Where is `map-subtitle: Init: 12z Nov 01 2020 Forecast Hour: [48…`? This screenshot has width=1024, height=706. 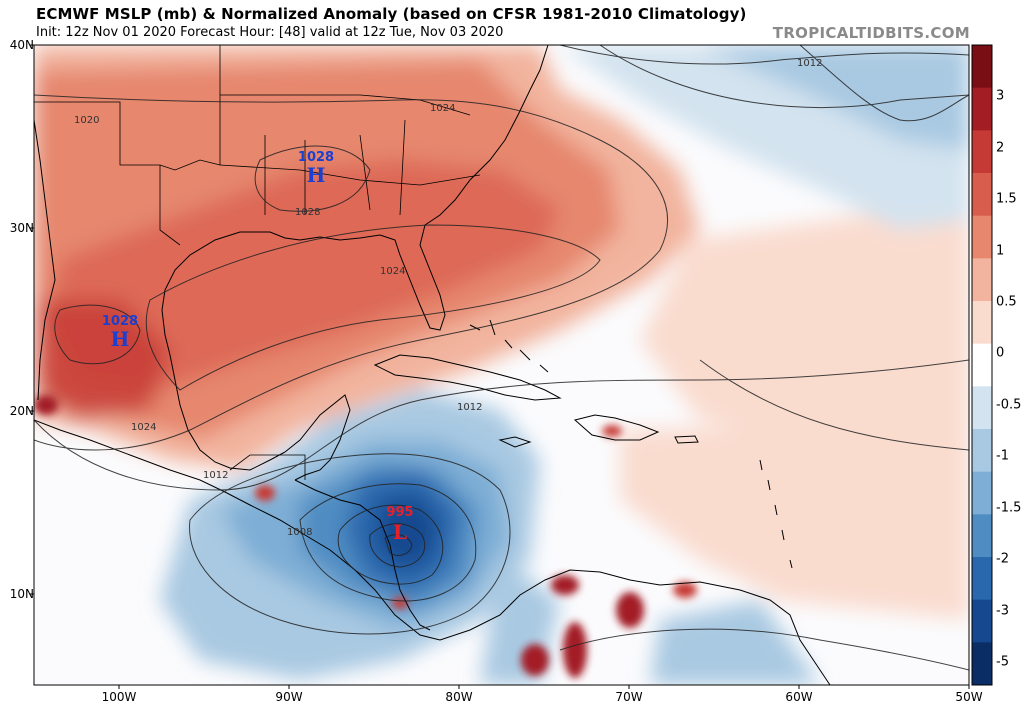
map-subtitle: Init: 12z Nov 01 2020 Forecast Hour: [48… is located at coordinates (270, 32).